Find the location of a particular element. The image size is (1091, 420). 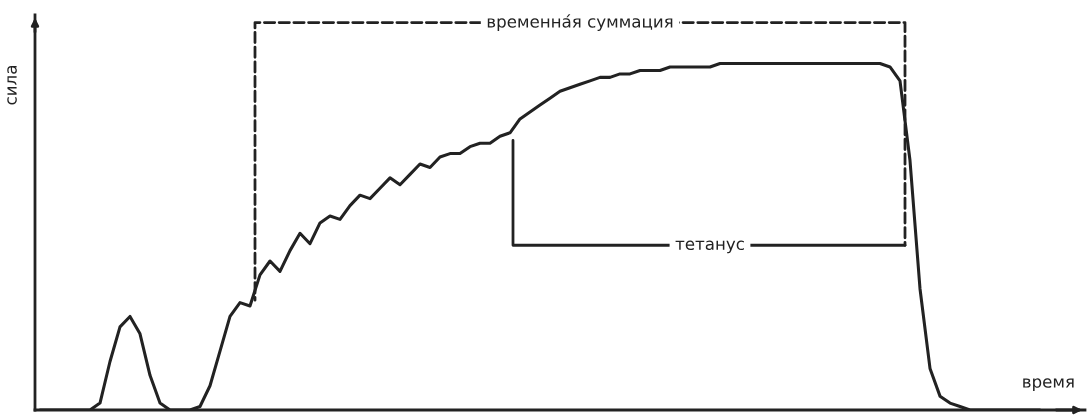

x-axis-title: время is located at coordinates (1048, 385).